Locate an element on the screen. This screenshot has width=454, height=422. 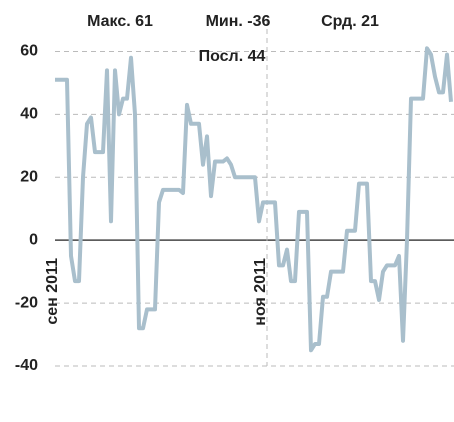
y-tick-label: -20 is located at coordinates (26, 302).